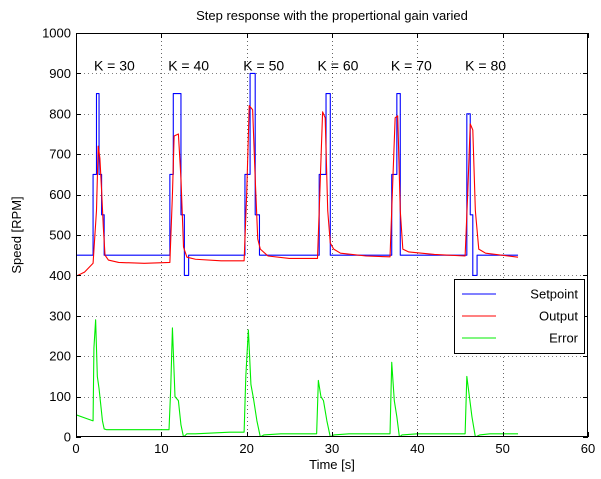  I want to click on y-tick-label: 900, so click(60, 73).